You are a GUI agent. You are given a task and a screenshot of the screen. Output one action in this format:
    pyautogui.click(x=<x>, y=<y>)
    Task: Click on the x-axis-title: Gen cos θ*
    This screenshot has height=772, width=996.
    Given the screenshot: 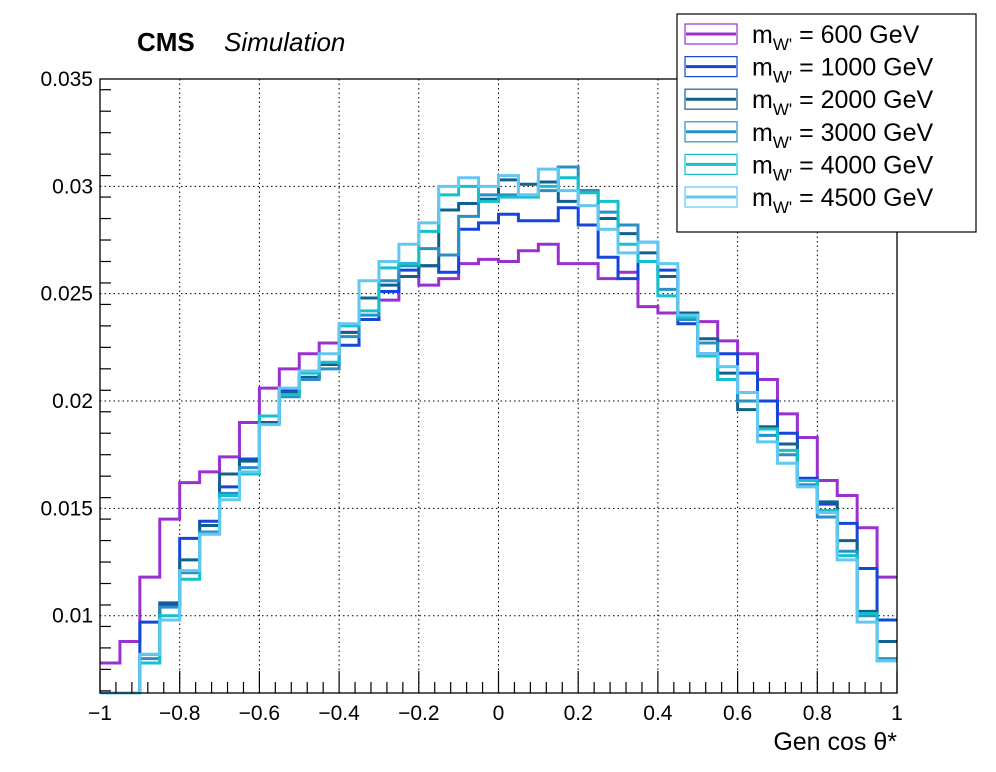 What is the action you would take?
    pyautogui.click(x=835, y=742)
    